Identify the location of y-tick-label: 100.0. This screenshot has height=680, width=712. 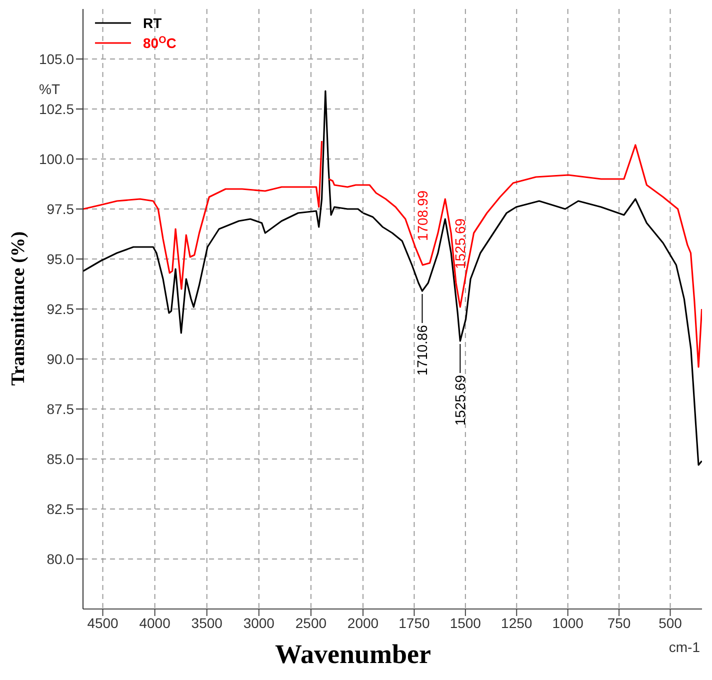
(56, 158).